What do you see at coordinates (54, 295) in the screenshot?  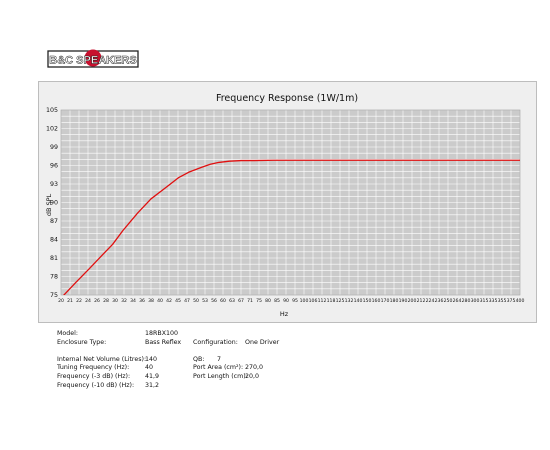 I see `y-tick-label: 75` at bounding box center [54, 295].